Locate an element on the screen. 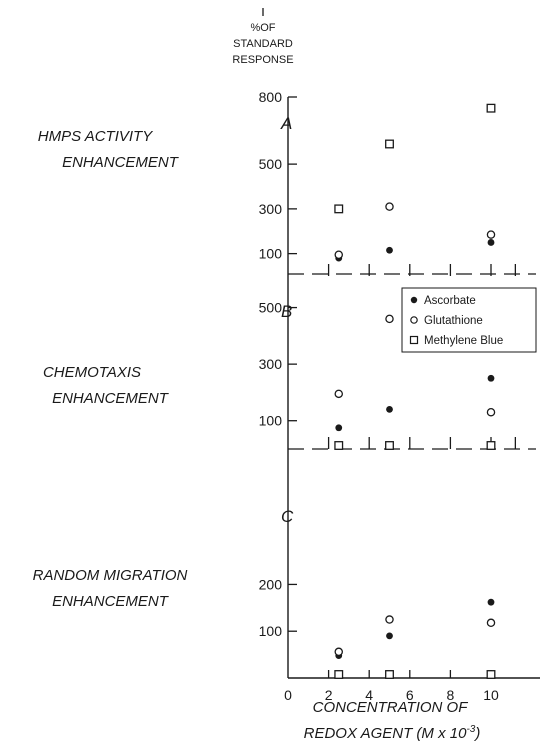  panel-letter-c: C is located at coordinates (287, 516).